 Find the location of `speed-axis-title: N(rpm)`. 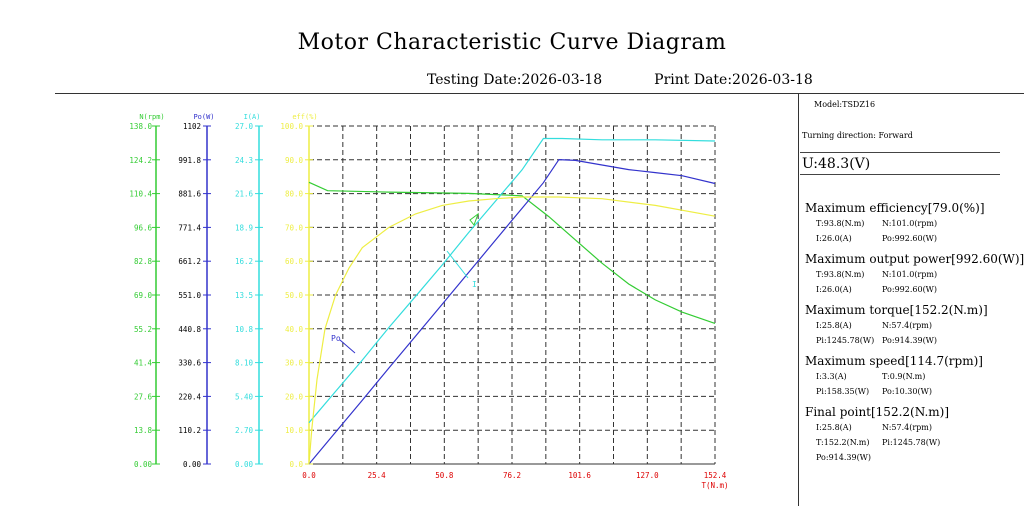

speed-axis-title: N(rpm) is located at coordinates (151, 117).